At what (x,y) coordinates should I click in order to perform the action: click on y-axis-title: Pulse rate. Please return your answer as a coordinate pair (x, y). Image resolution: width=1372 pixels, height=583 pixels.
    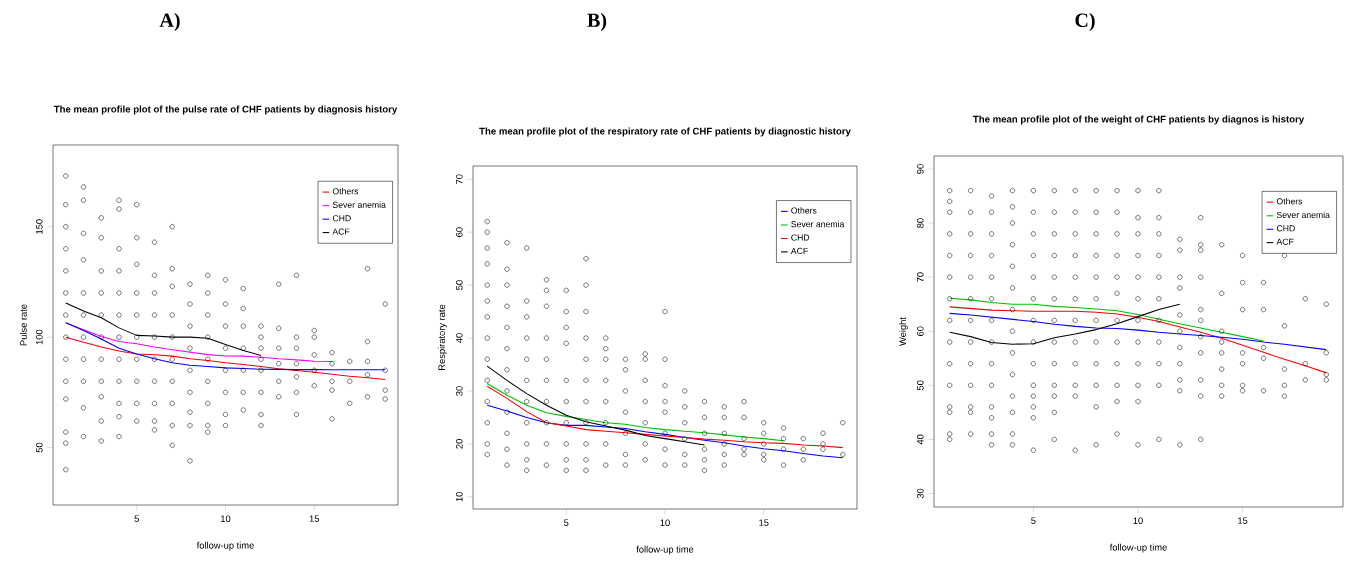
    Looking at the image, I should click on (23, 325).